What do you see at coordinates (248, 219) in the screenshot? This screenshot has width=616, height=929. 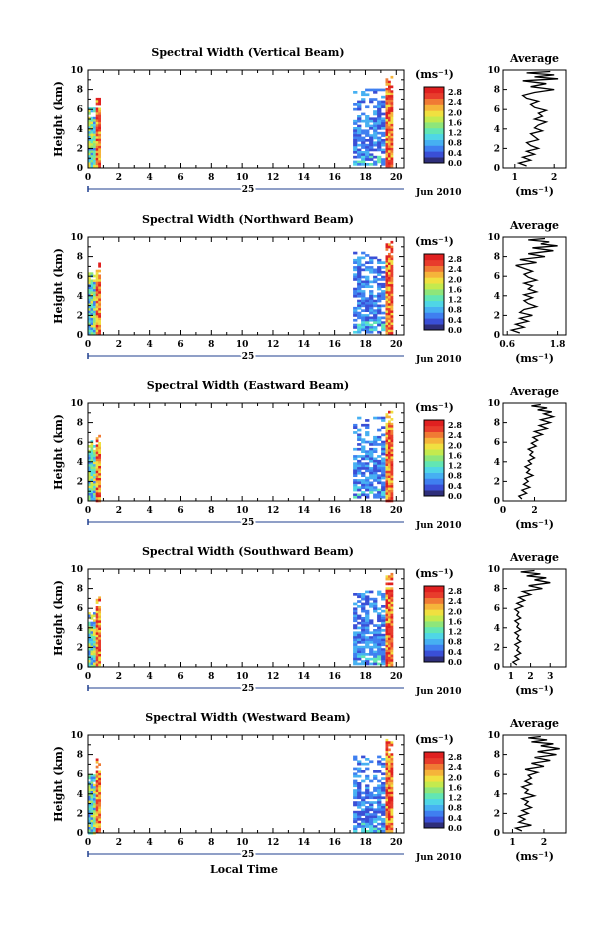 I see `panel-title: Spectral Width (Northward Beam)` at bounding box center [248, 219].